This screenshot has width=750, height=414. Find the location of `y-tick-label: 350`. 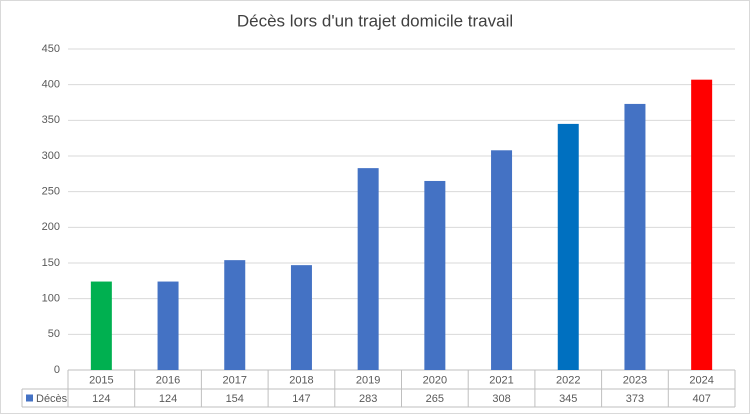

y-tick-label: 350 is located at coordinates (51, 120).